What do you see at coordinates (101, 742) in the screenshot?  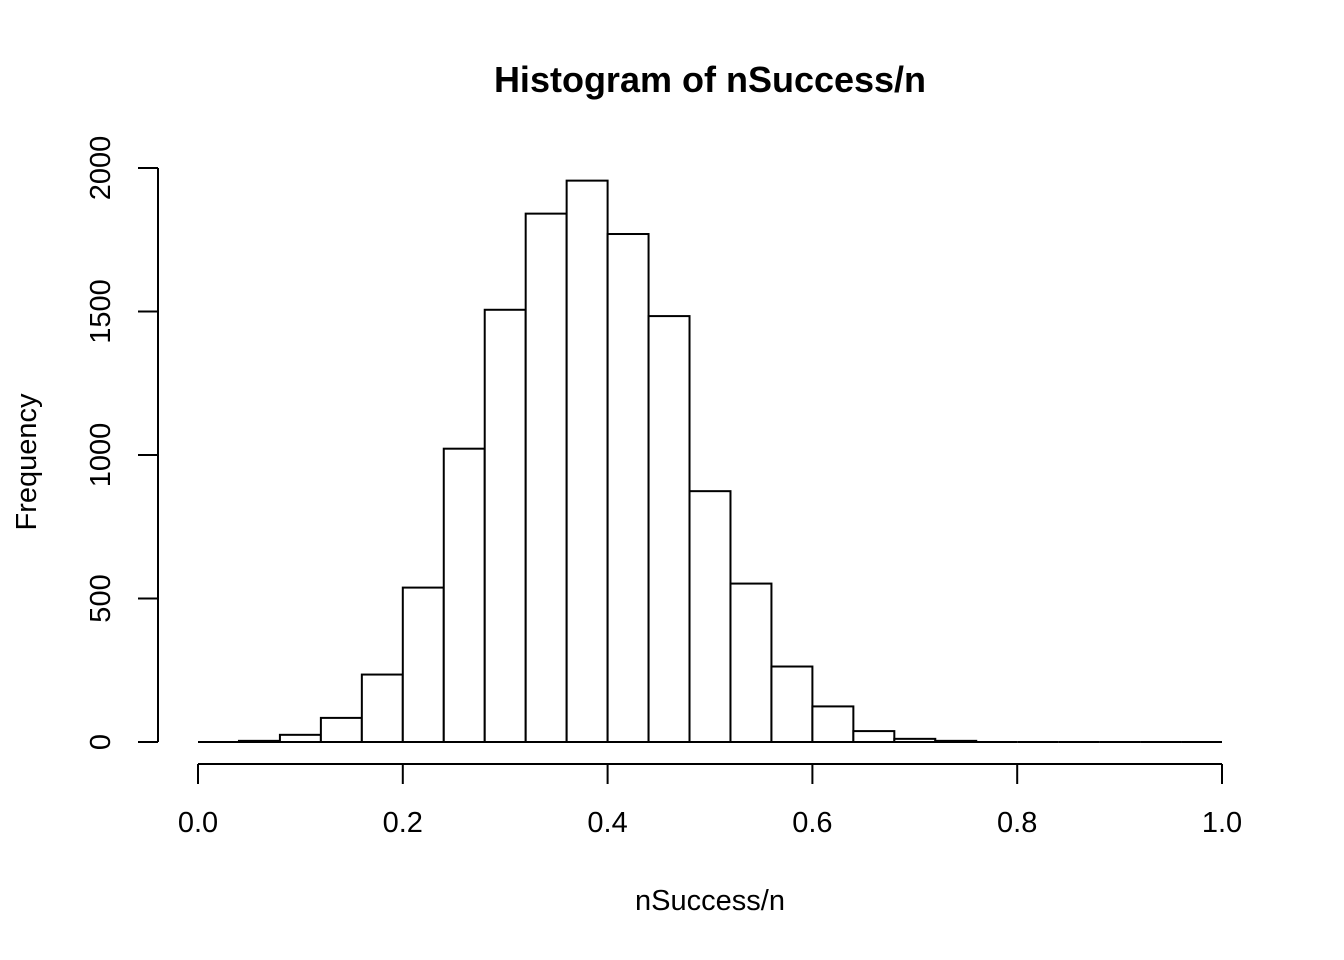 I see `y-tick-label: 0` at bounding box center [101, 742].